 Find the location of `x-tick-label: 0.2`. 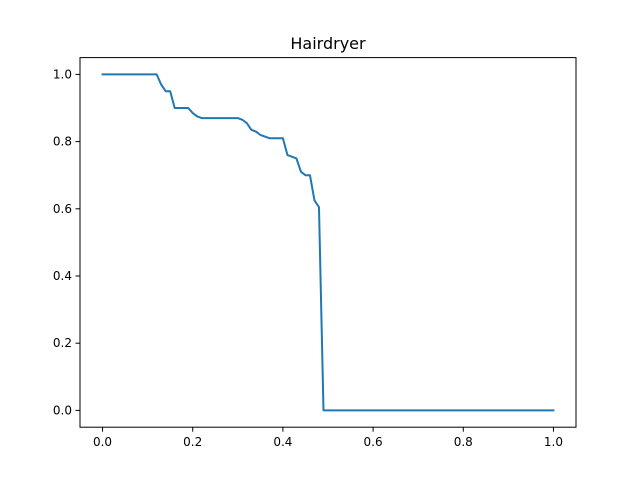

x-tick-label: 0.2 is located at coordinates (192, 442).